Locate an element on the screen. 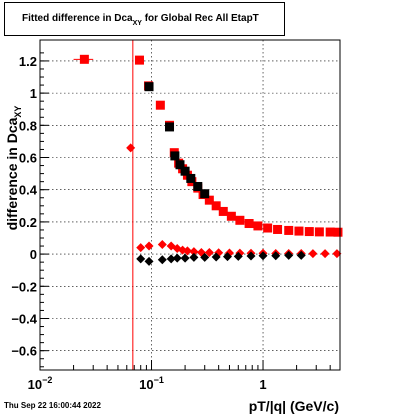 This screenshot has height=419, width=400. y-axis-label-sub: XY is located at coordinates (18, 112).